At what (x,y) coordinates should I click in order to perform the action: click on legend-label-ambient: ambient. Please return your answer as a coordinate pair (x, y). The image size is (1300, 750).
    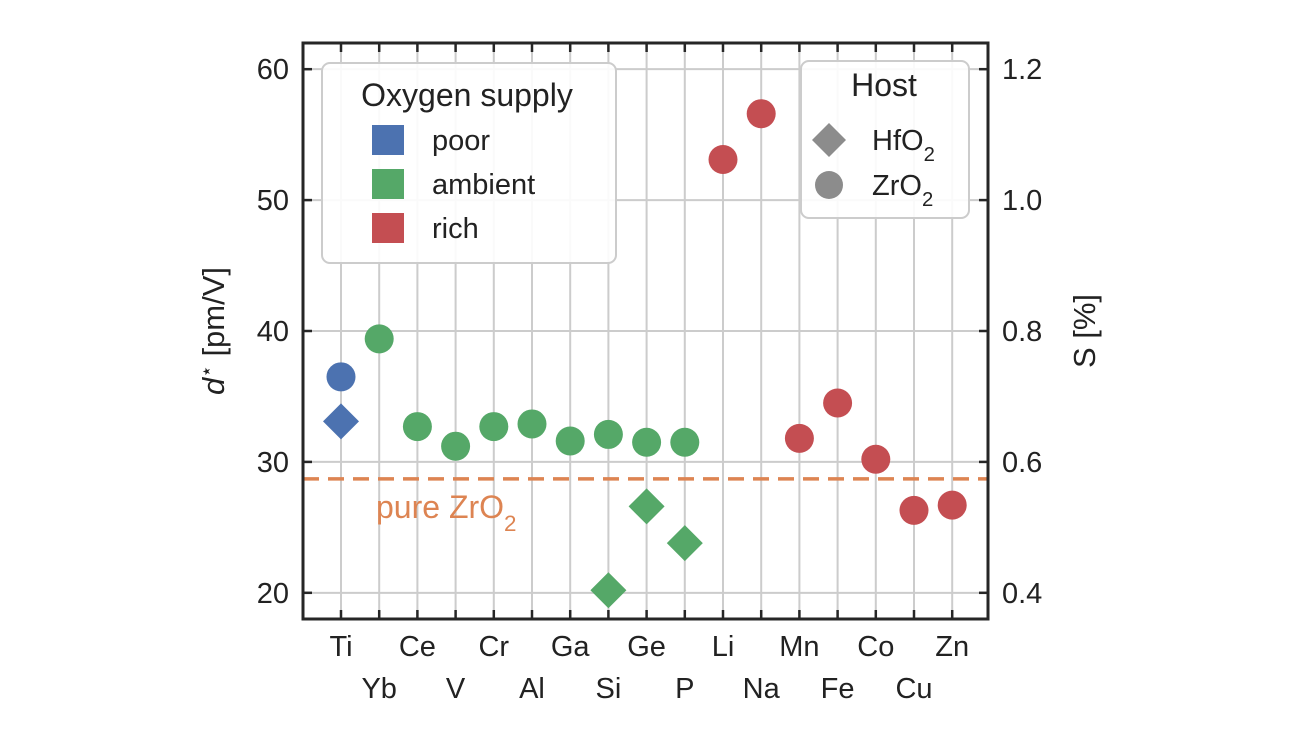
    Looking at the image, I should click on (483, 185).